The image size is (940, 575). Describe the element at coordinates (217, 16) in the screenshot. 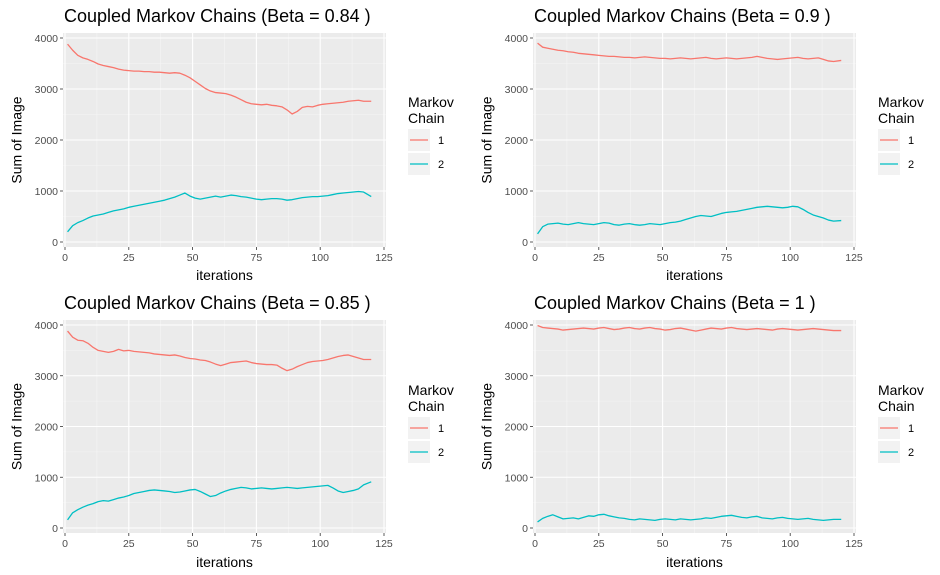

I see `chart-title: Coupled Markov Chains (Beta = 0.84 )` at that location.